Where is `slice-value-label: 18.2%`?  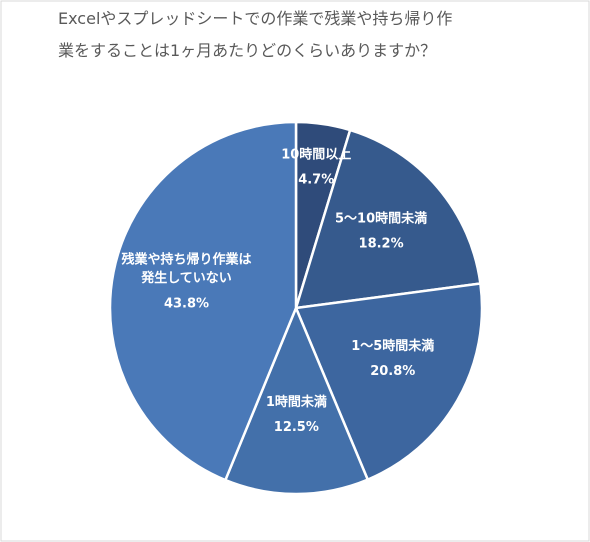
slice-value-label: 18.2% is located at coordinates (381, 243).